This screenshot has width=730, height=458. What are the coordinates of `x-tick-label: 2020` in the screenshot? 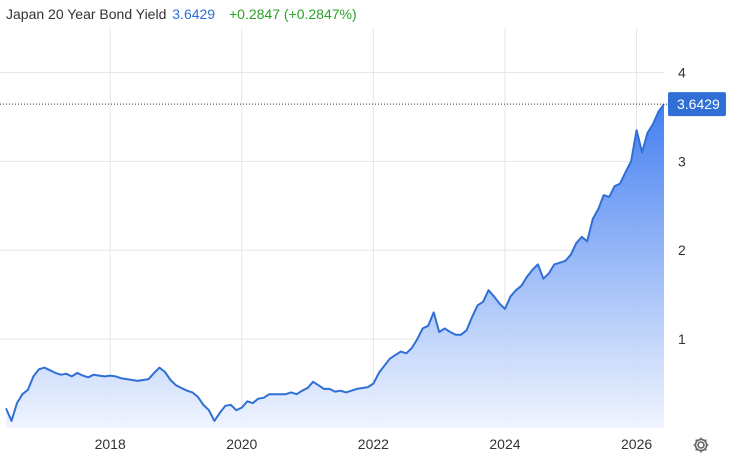 It's located at (241, 444).